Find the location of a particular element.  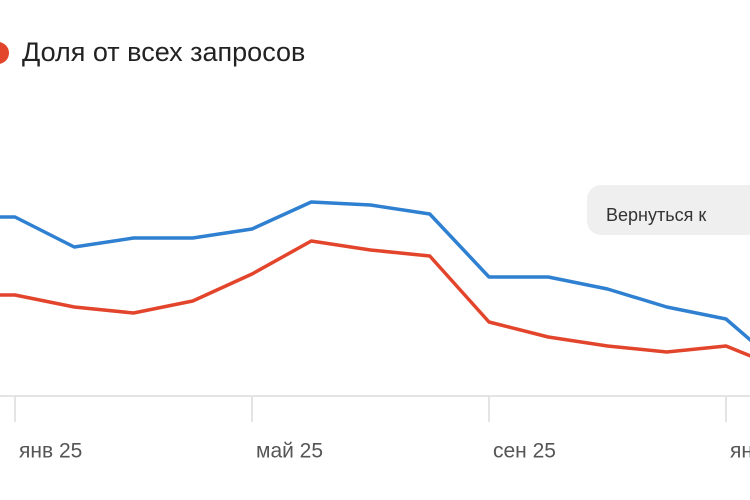

chart-title: Доля от всех запросов is located at coordinates (163, 52).